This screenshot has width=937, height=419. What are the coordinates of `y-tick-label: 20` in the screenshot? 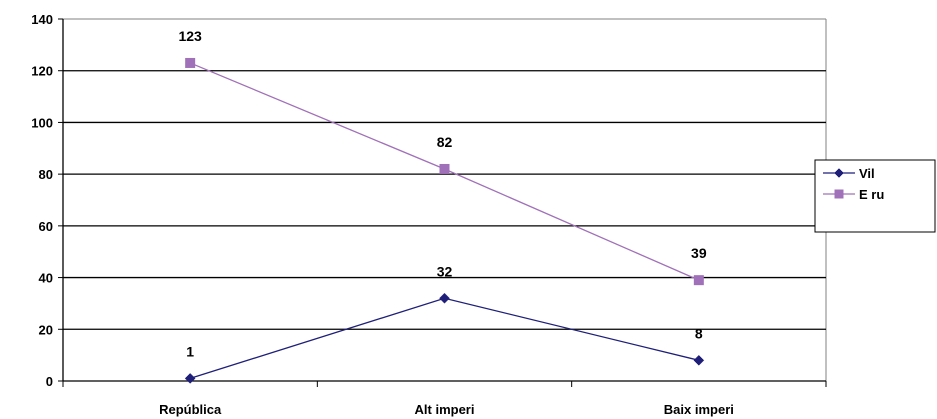 It's located at (46, 329).